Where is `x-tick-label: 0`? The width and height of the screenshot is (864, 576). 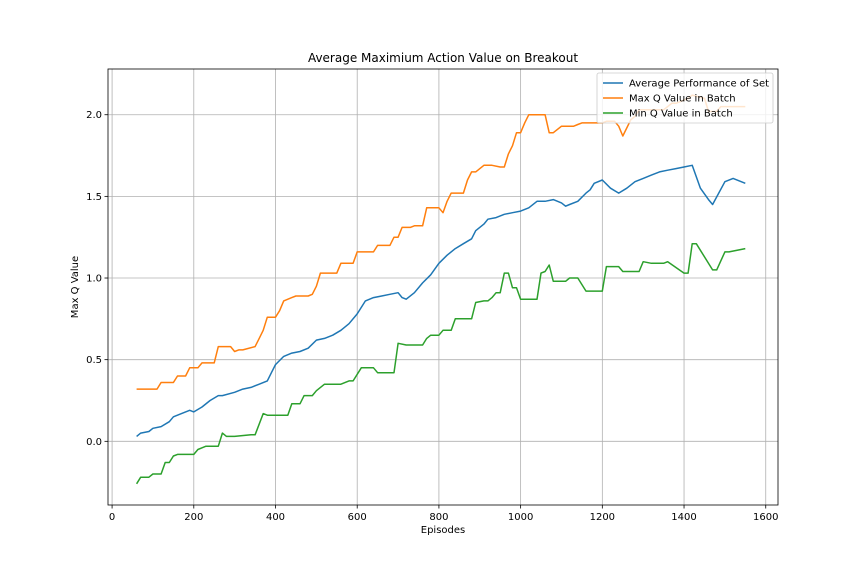 x-tick-label: 0 is located at coordinates (112, 517).